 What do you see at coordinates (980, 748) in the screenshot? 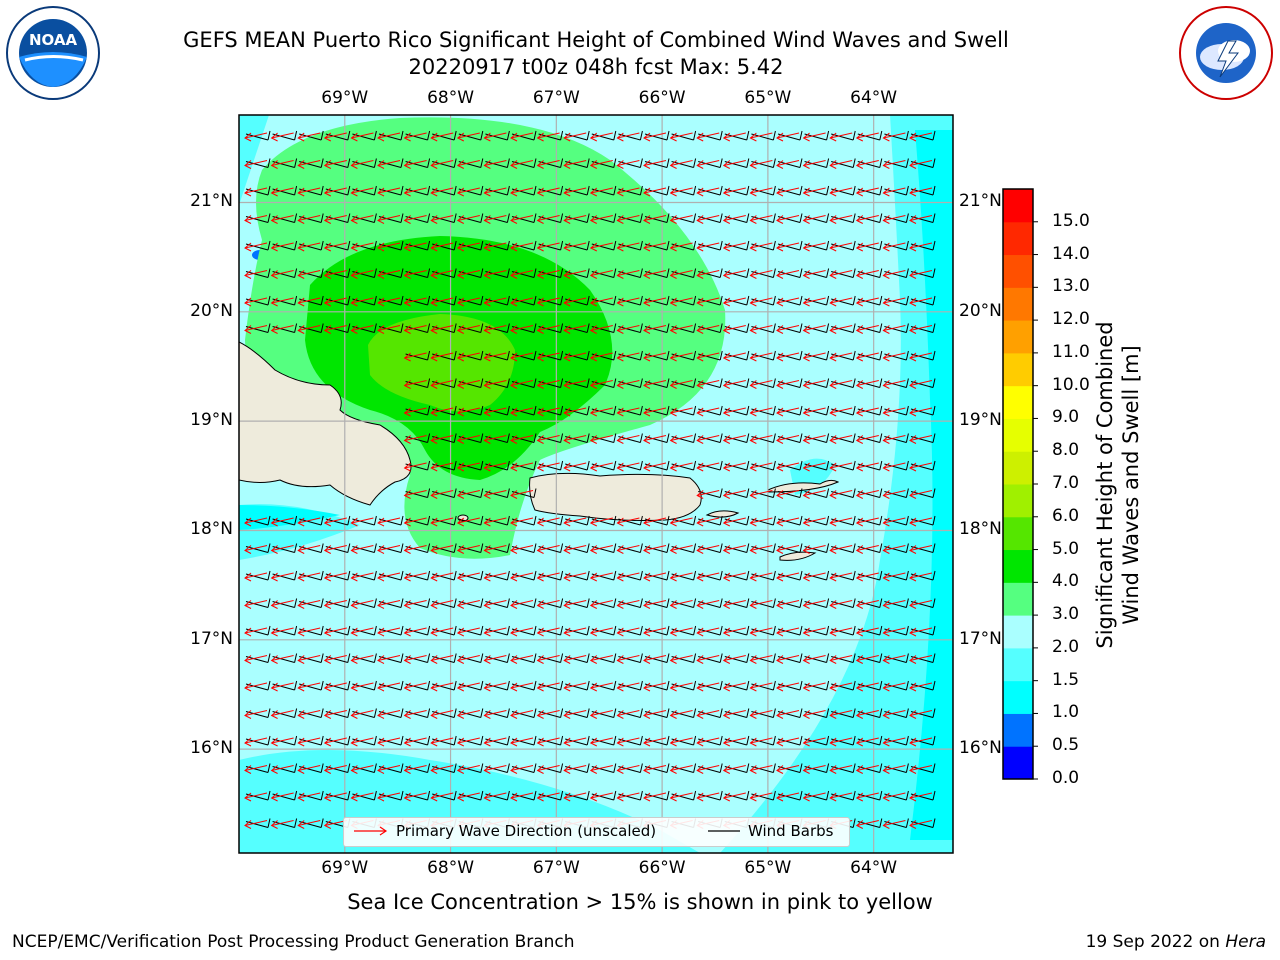
I see `lat-tick-label-right: 16°N` at bounding box center [980, 748].